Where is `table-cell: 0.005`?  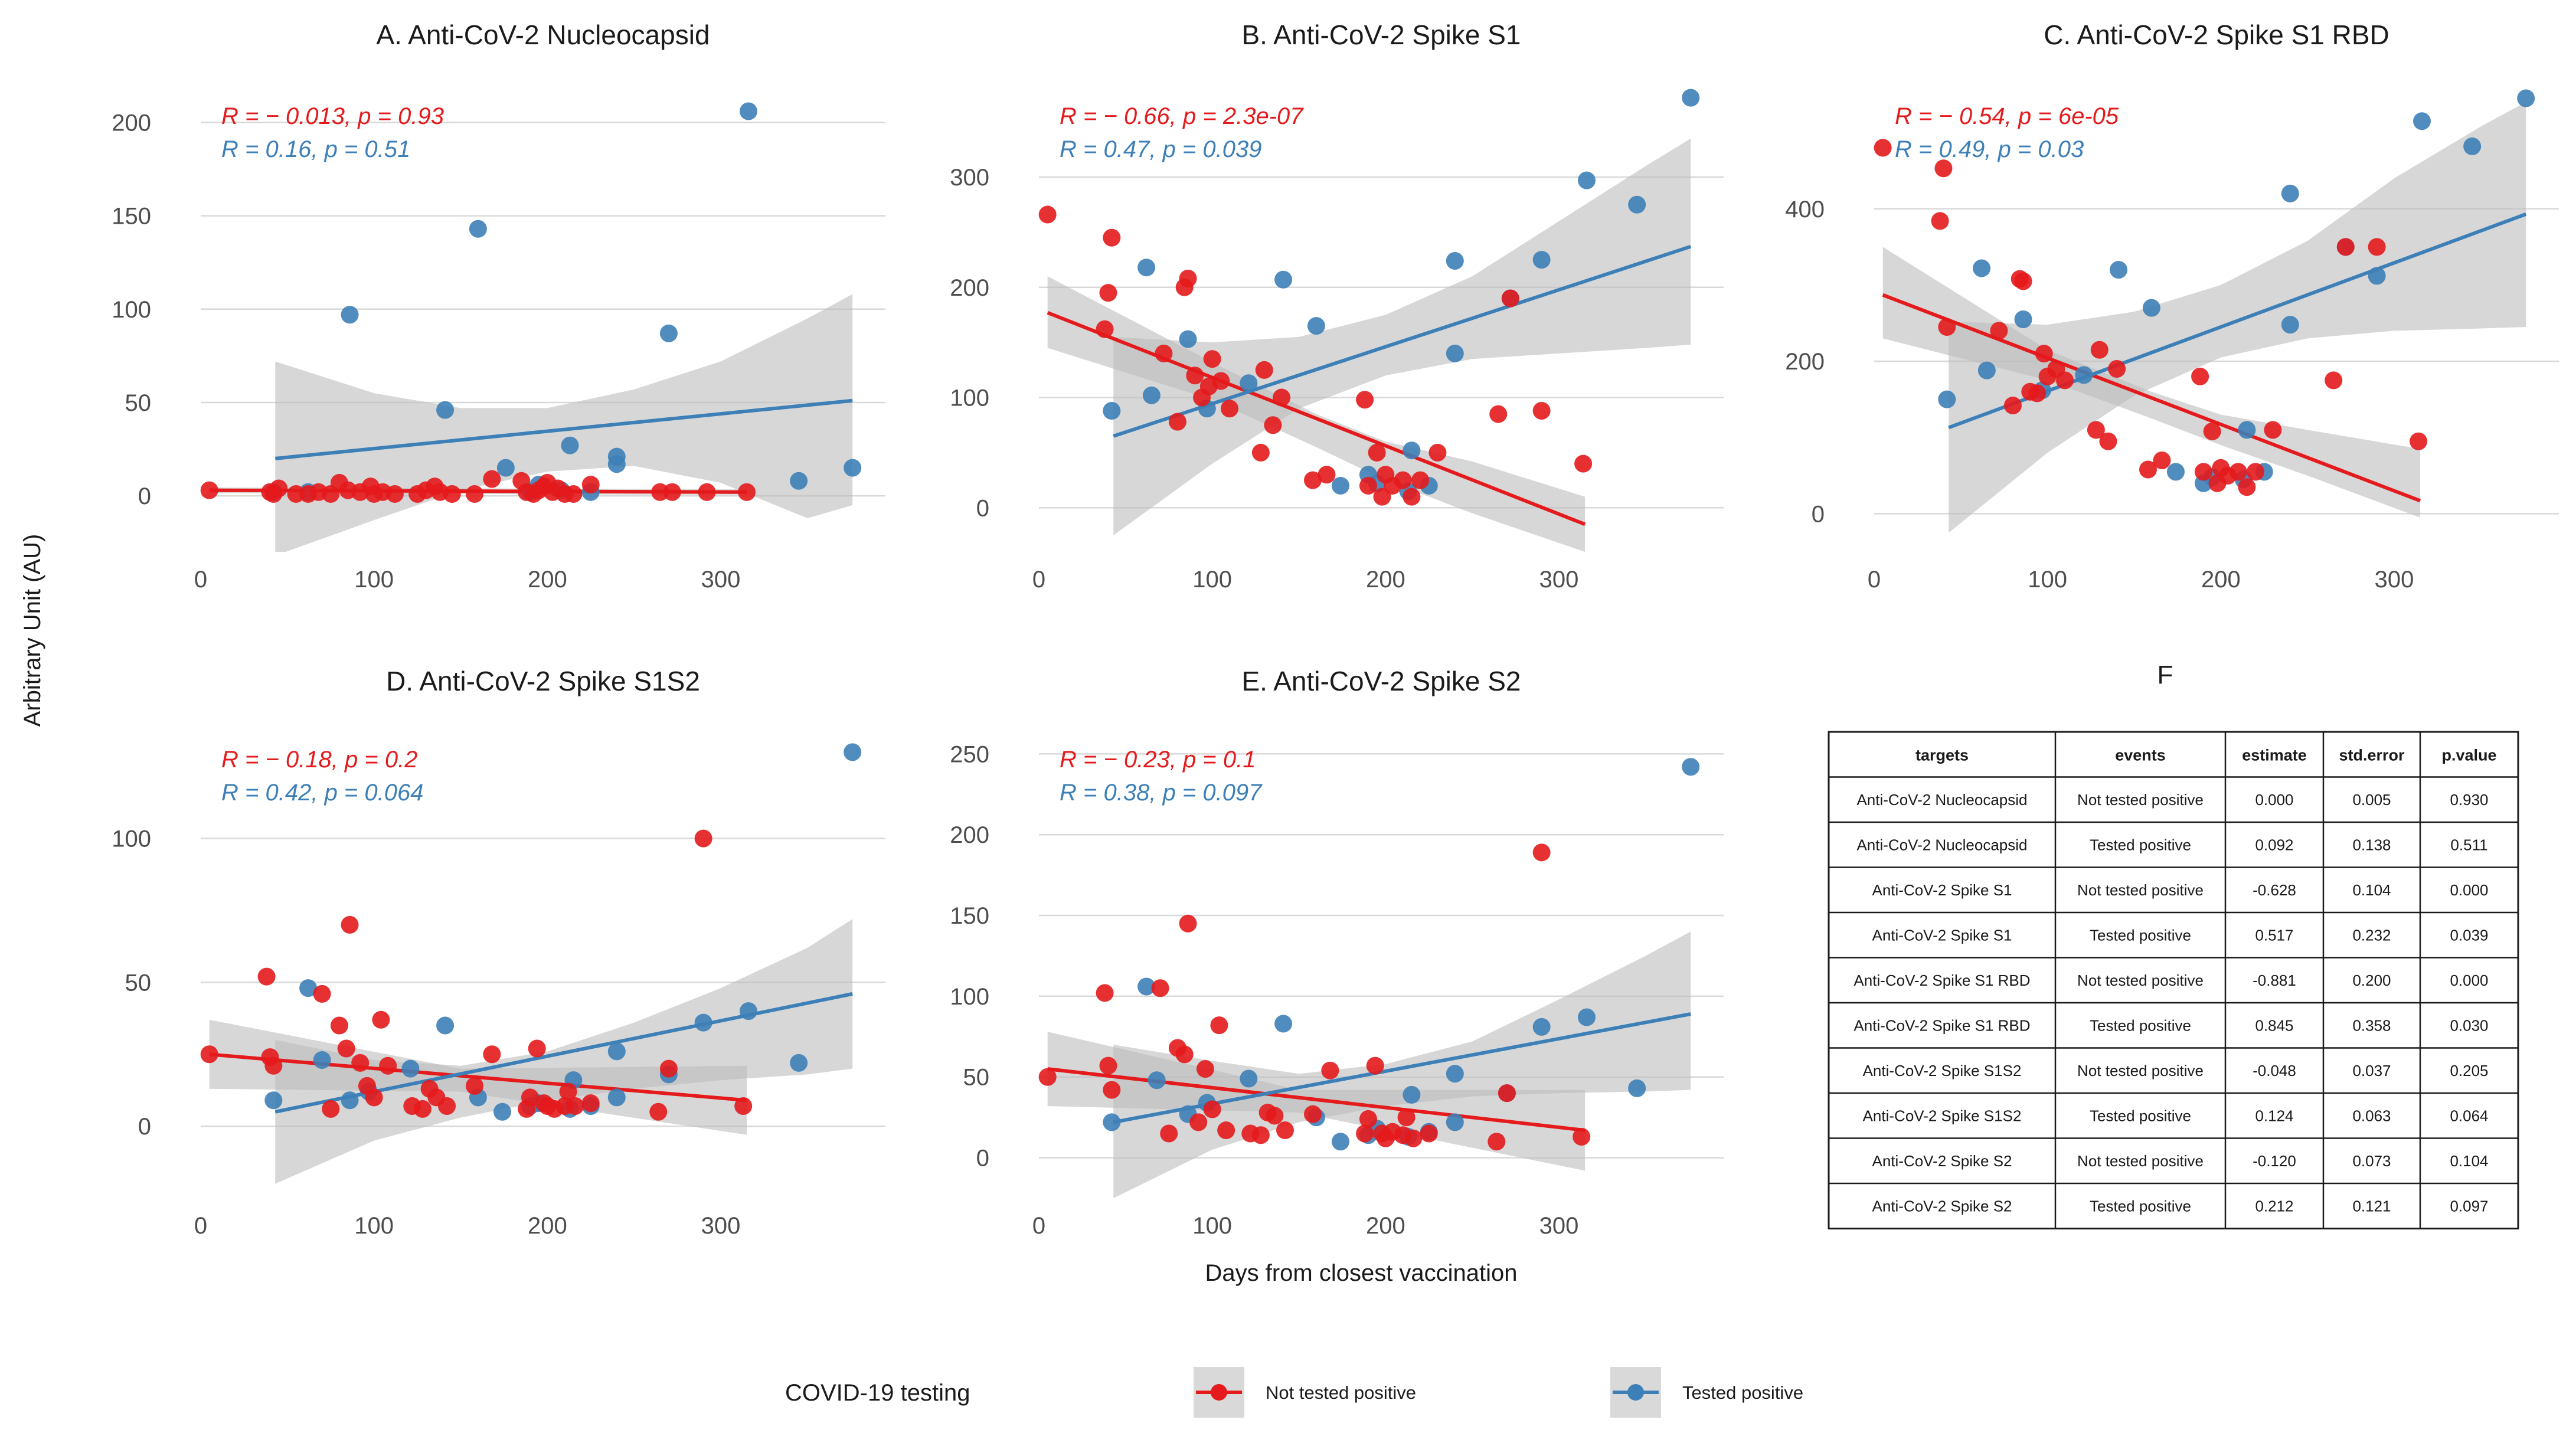
table-cell: 0.005 is located at coordinates (2371, 800).